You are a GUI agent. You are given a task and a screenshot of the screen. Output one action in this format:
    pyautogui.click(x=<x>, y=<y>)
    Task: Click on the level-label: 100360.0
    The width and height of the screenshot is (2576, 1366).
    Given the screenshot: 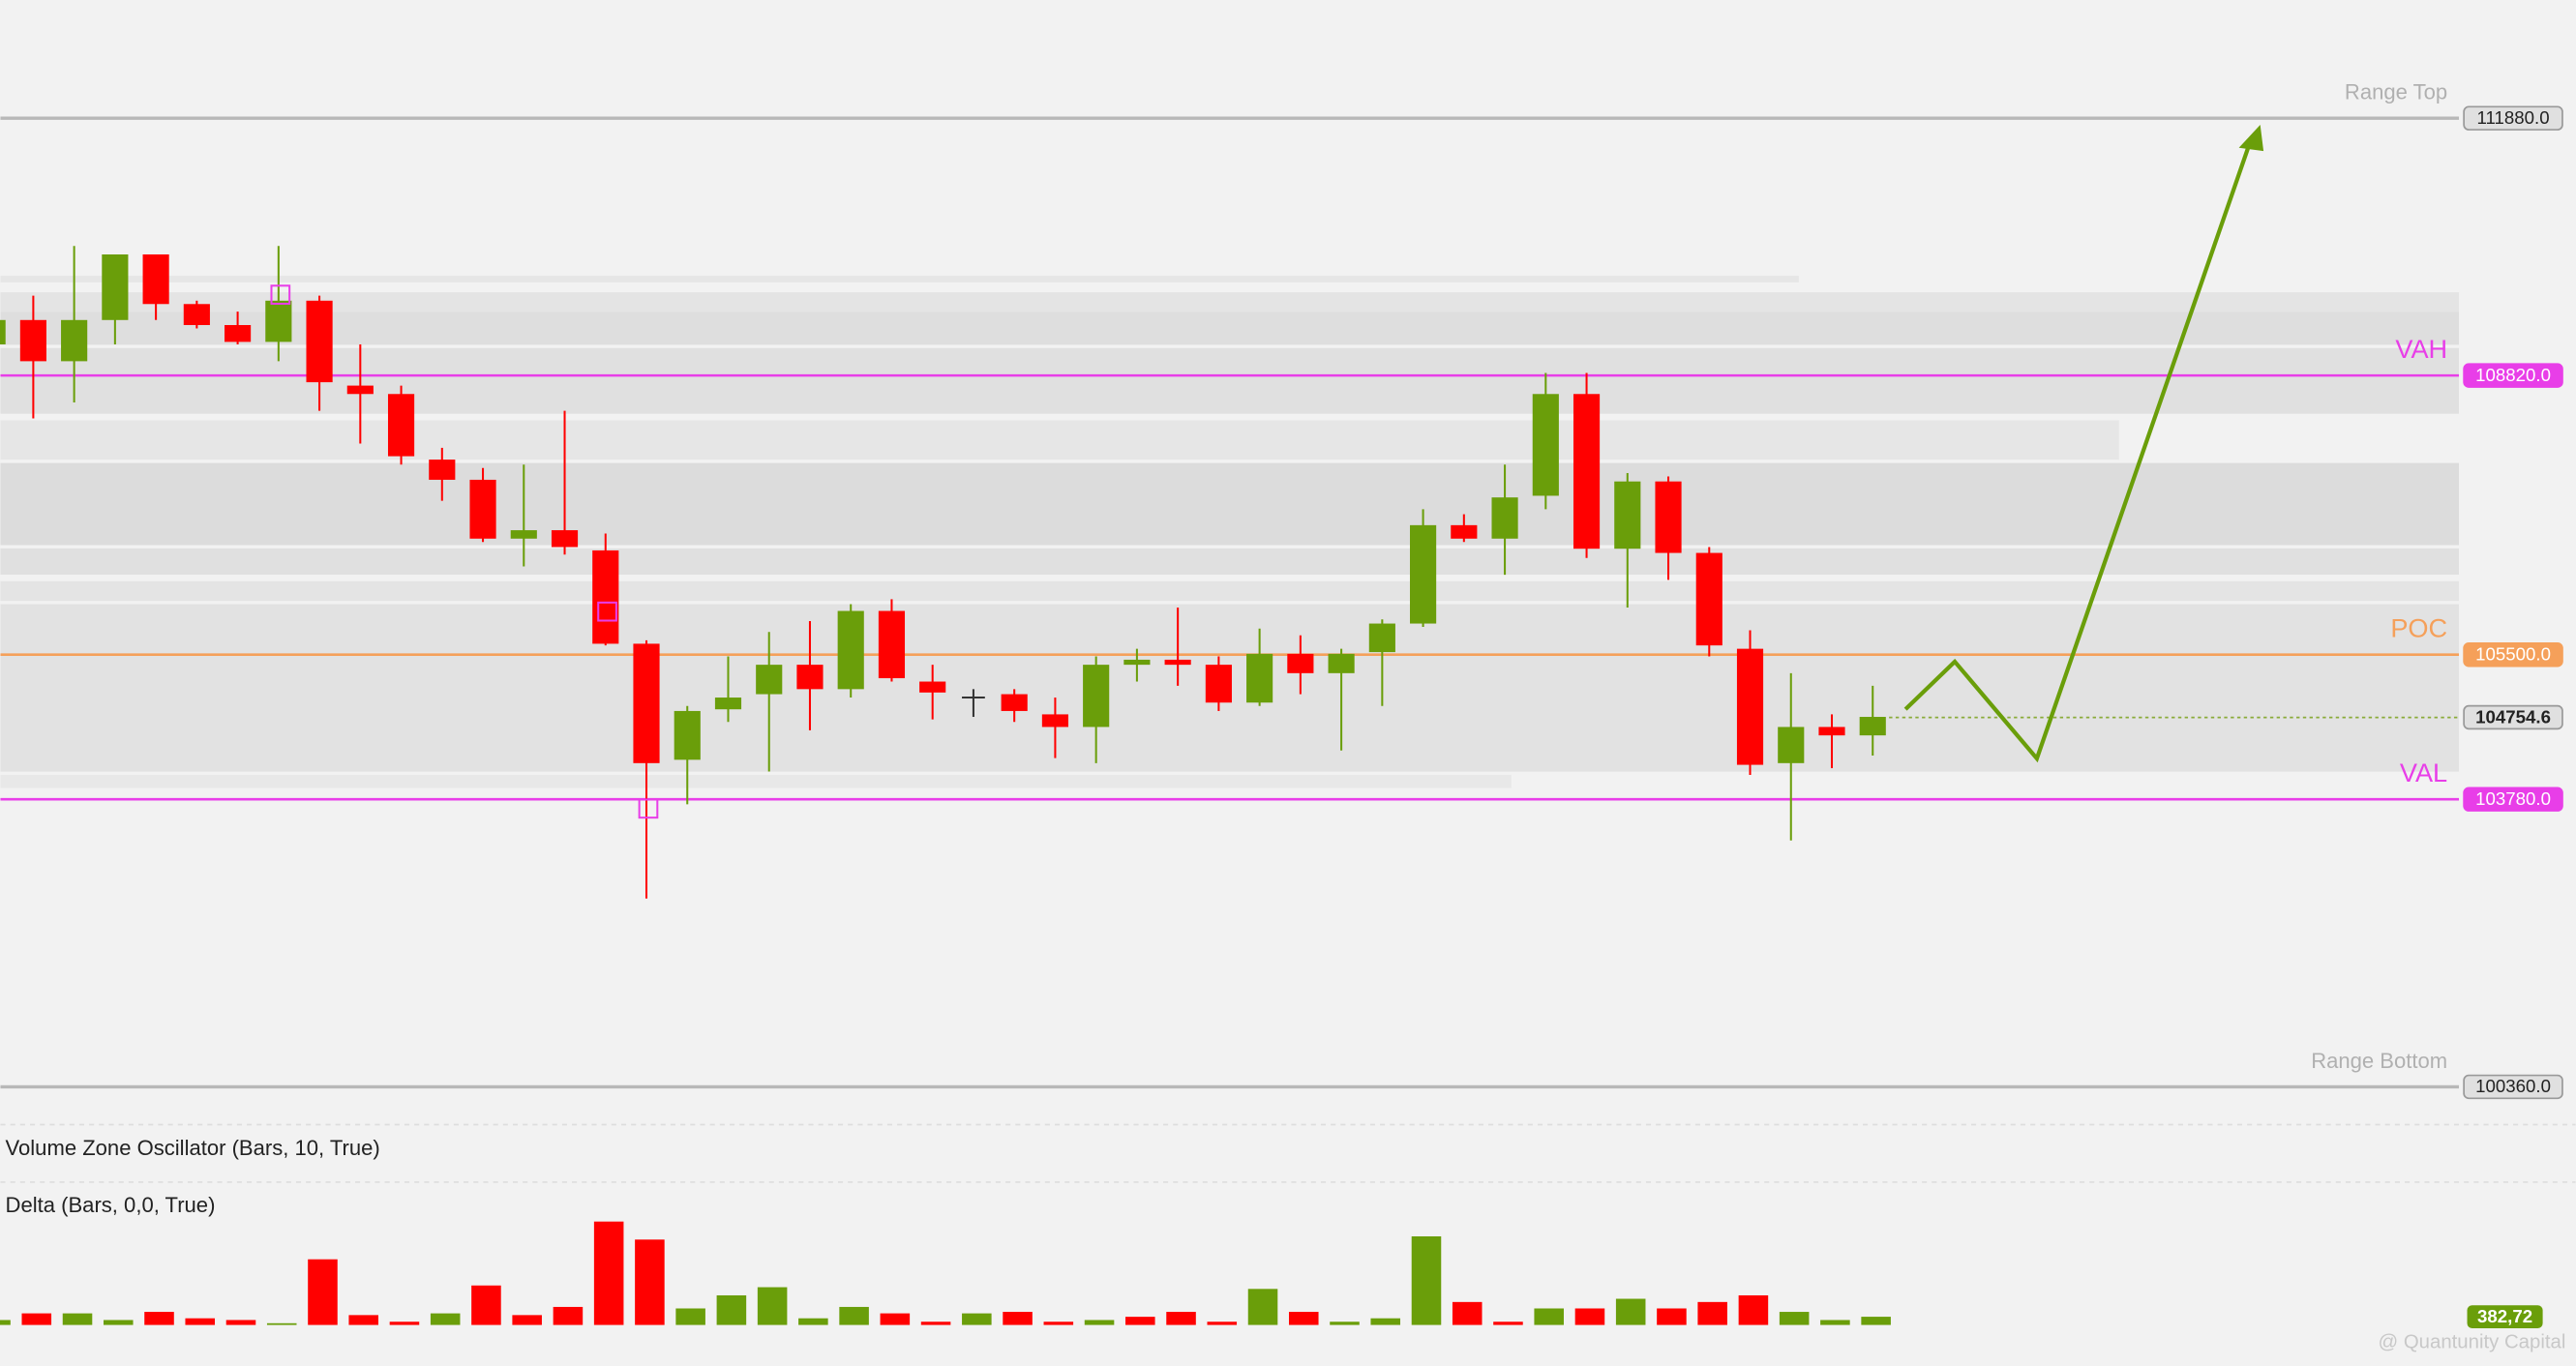 What is the action you would take?
    pyautogui.click(x=2513, y=1086)
    